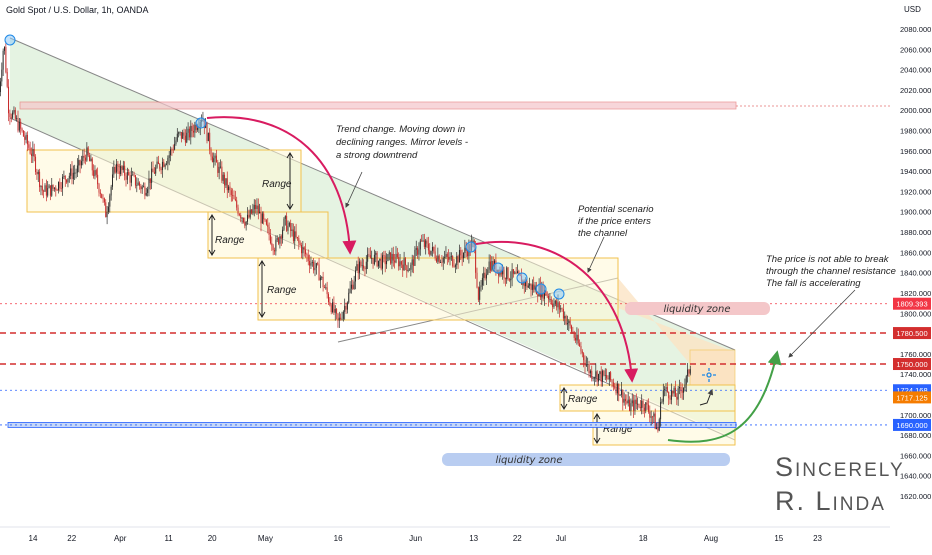 This screenshot has width=932, height=555. What do you see at coordinates (911, 275) in the screenshot?
I see `price-axis` at bounding box center [911, 275].